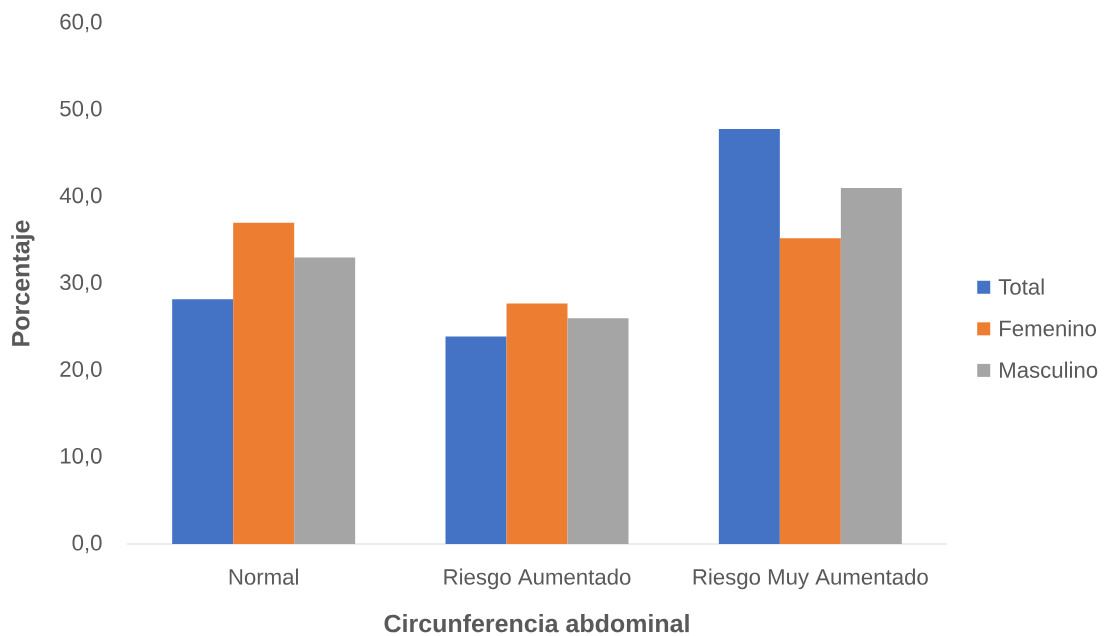 This screenshot has width=1112, height=636. What do you see at coordinates (810, 579) in the screenshot?
I see `x-tick-label: Riesgo Muy Aumentado` at bounding box center [810, 579].